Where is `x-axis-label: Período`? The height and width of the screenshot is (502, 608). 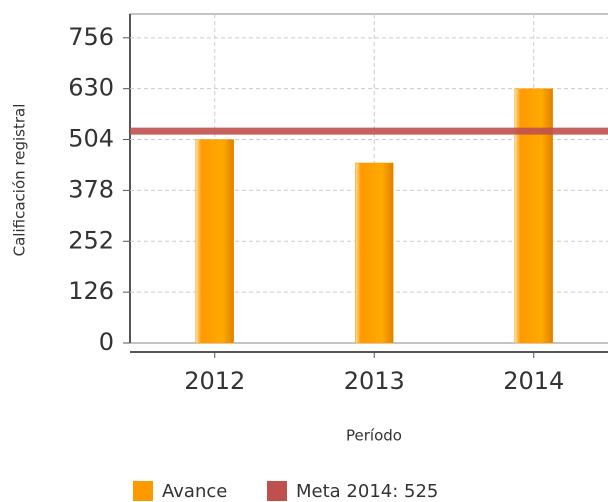
x-axis-label: Período is located at coordinates (374, 436).